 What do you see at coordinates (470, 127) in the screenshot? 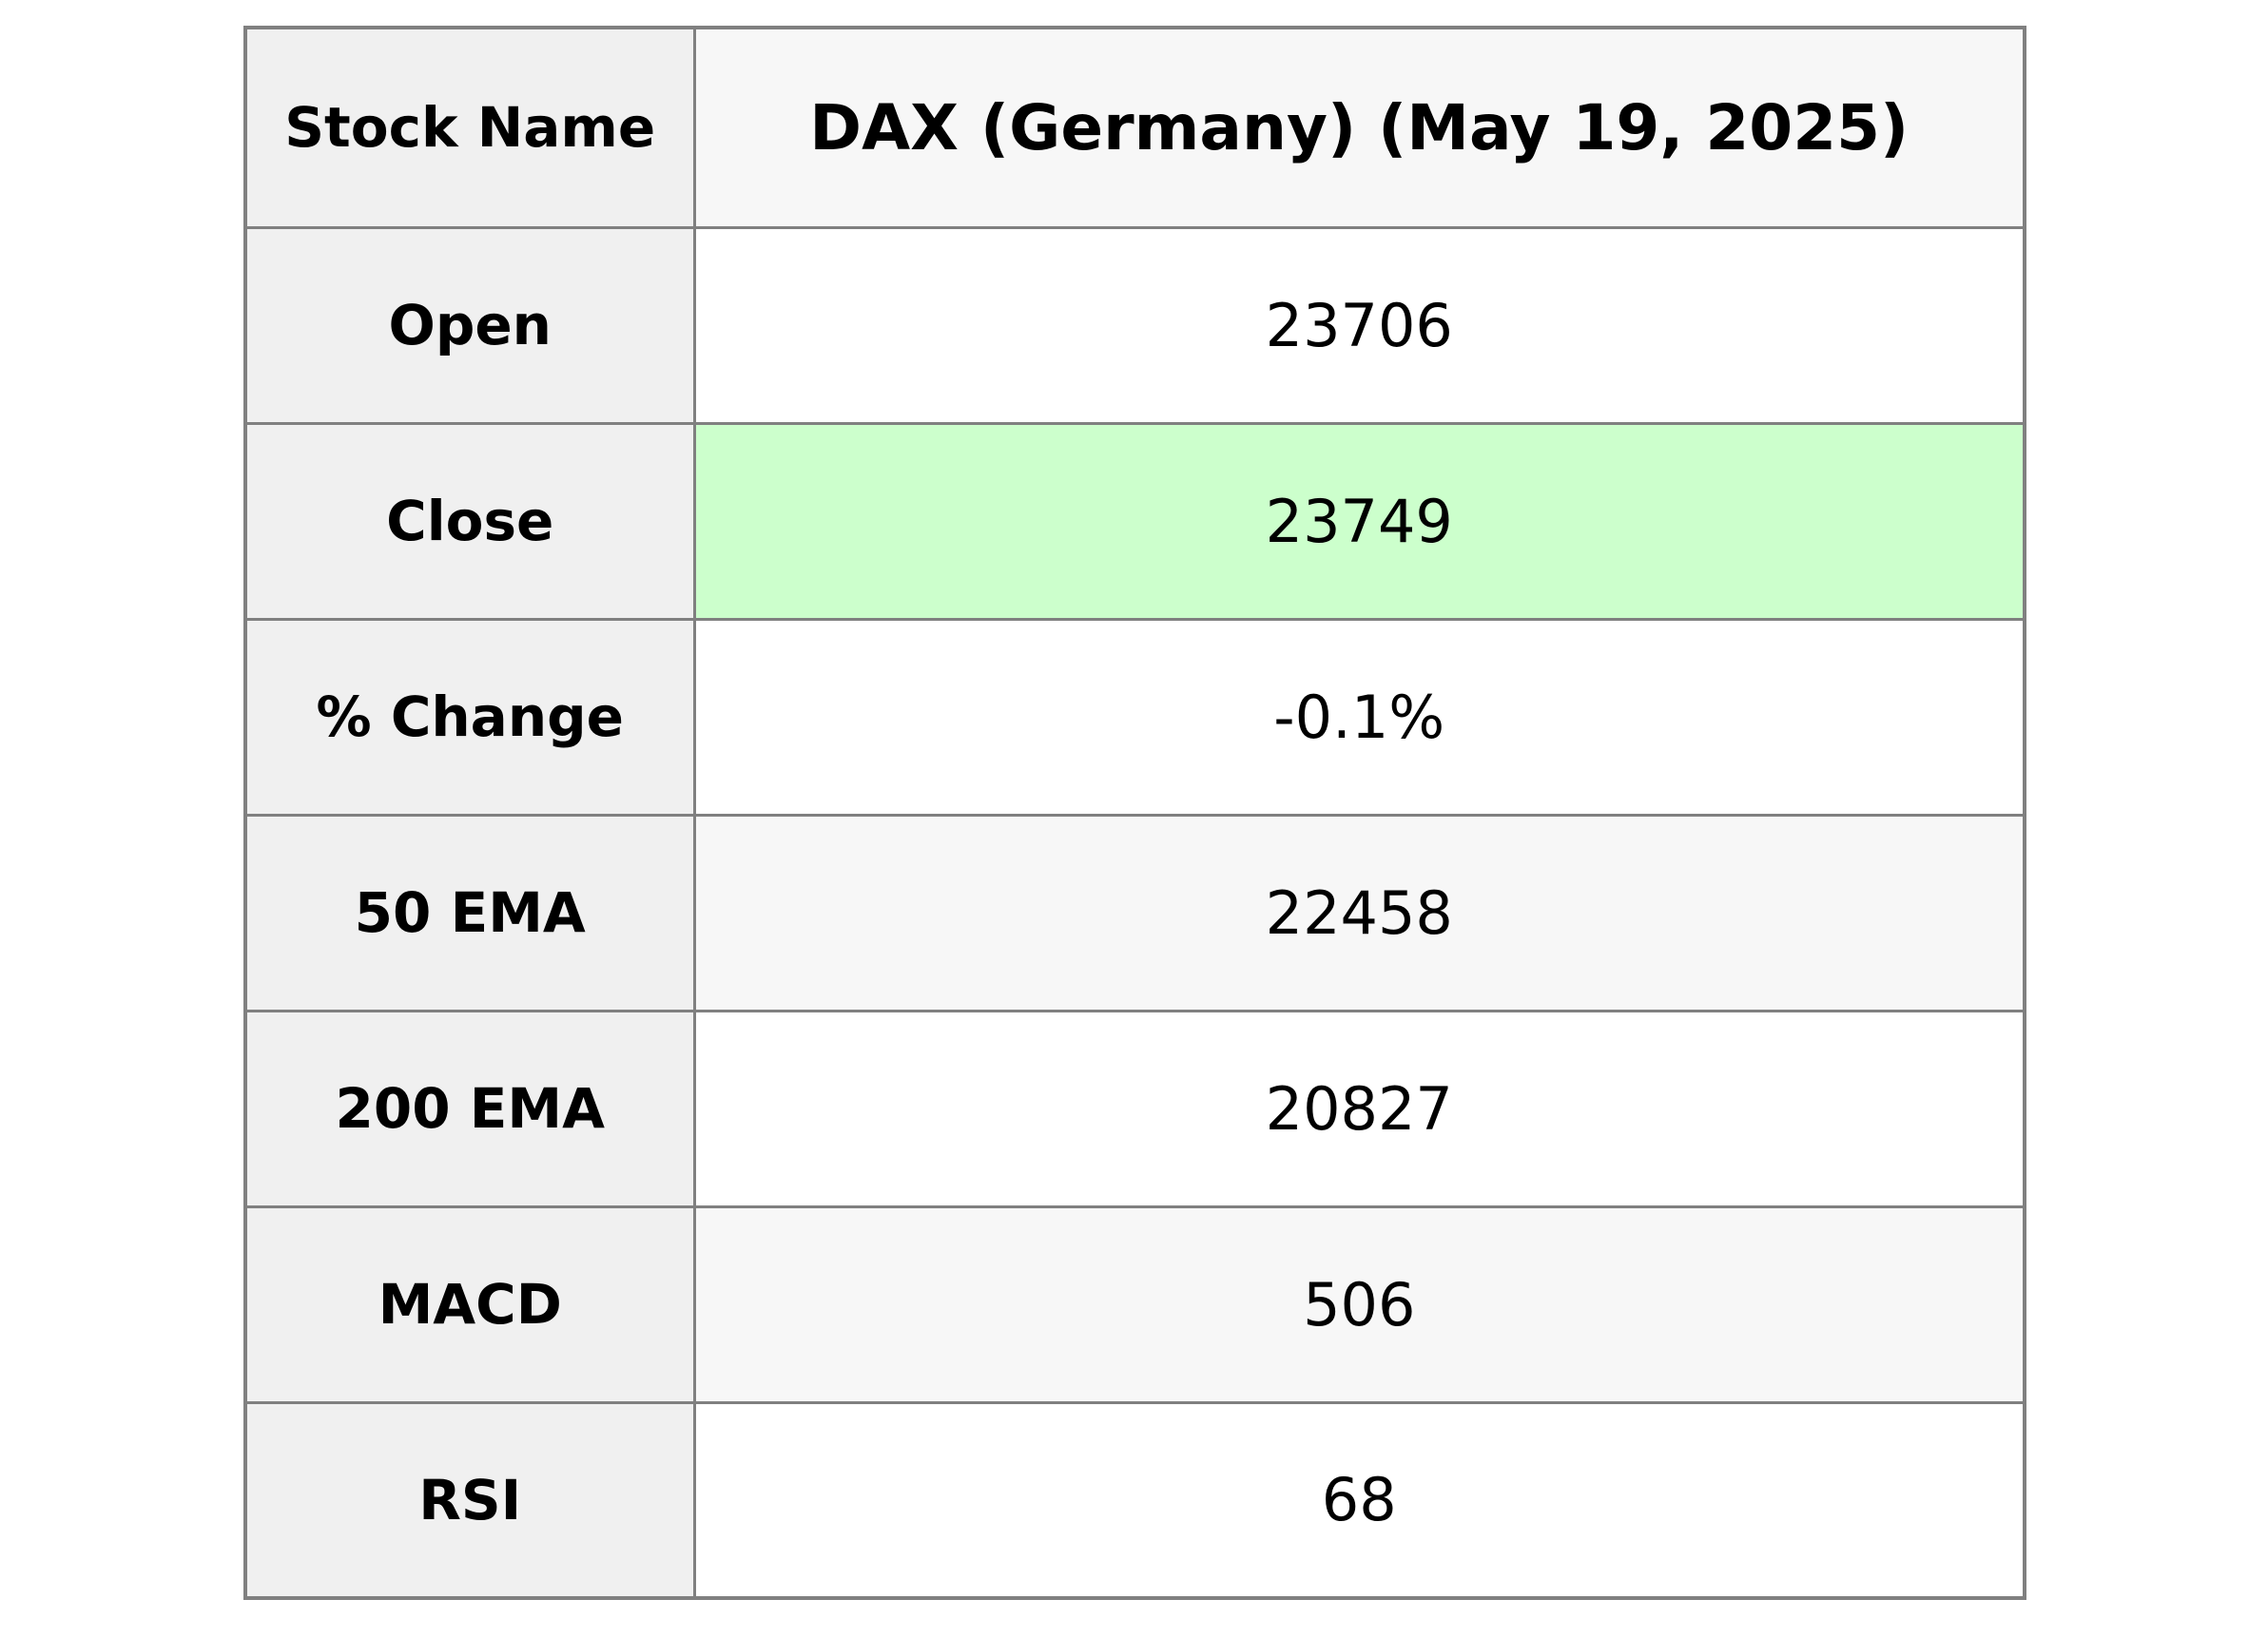
I see `stock-name-header-cell: Stock Name` at bounding box center [470, 127].